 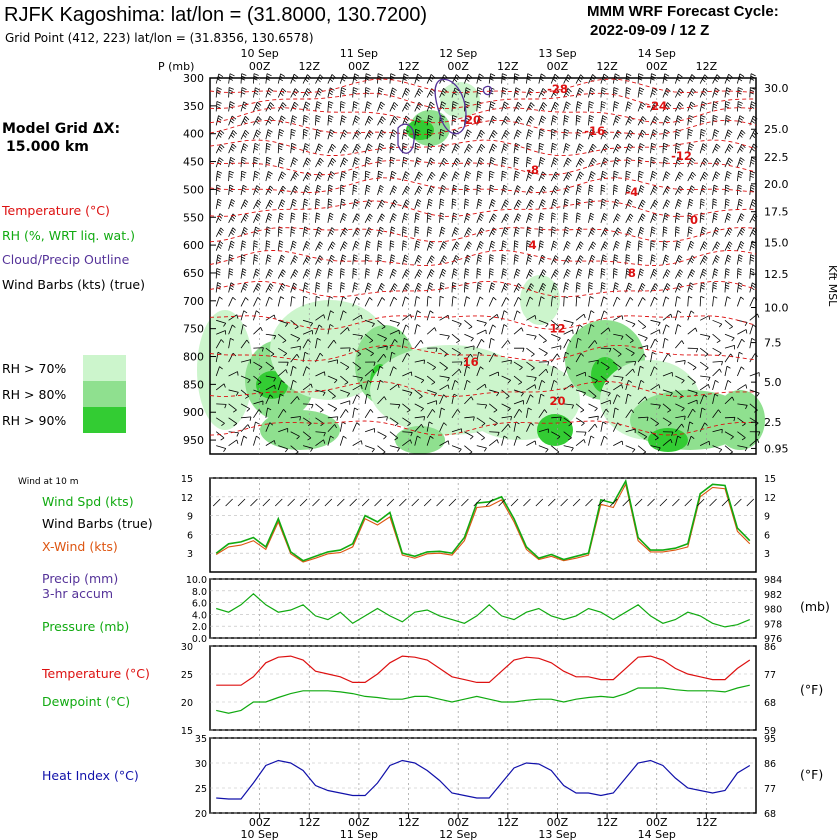 What do you see at coordinates (409, 822) in the screenshot?
I see `hour-label-bottom: 12Z` at bounding box center [409, 822].